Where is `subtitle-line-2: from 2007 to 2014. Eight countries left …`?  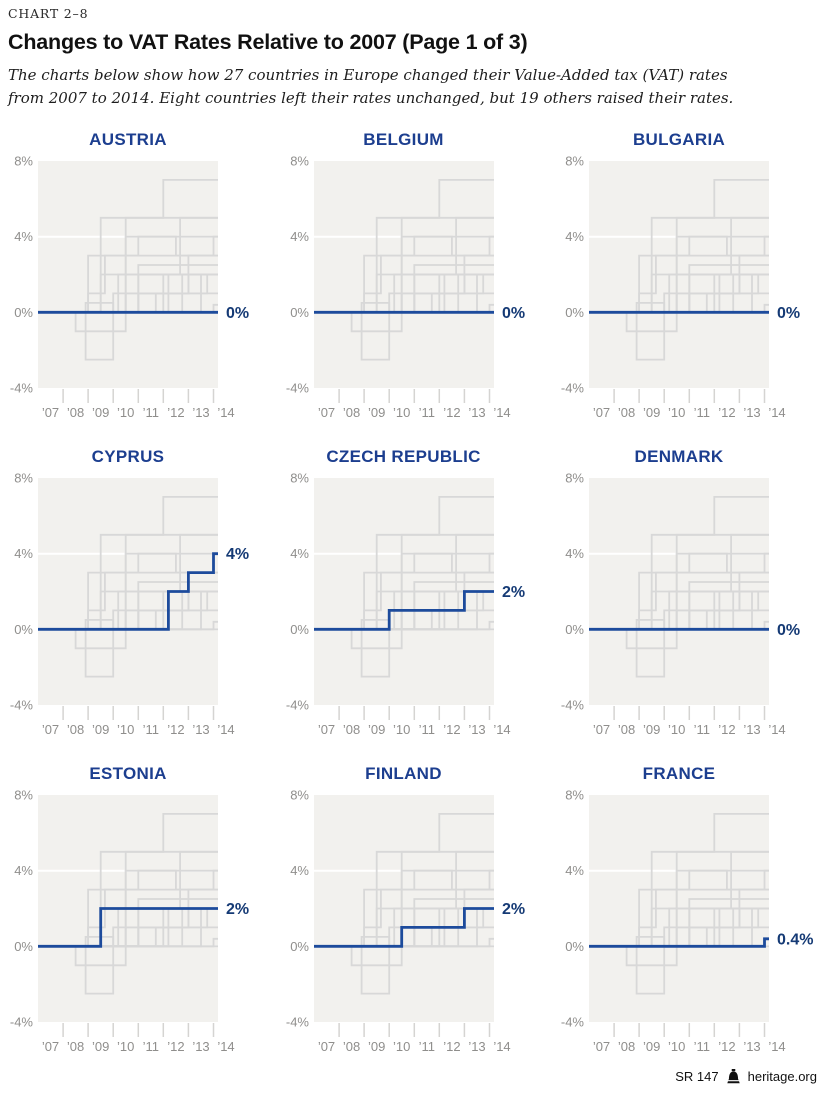
subtitle-line-2: from 2007 to 2014. Eight countries left … is located at coordinates (371, 97).